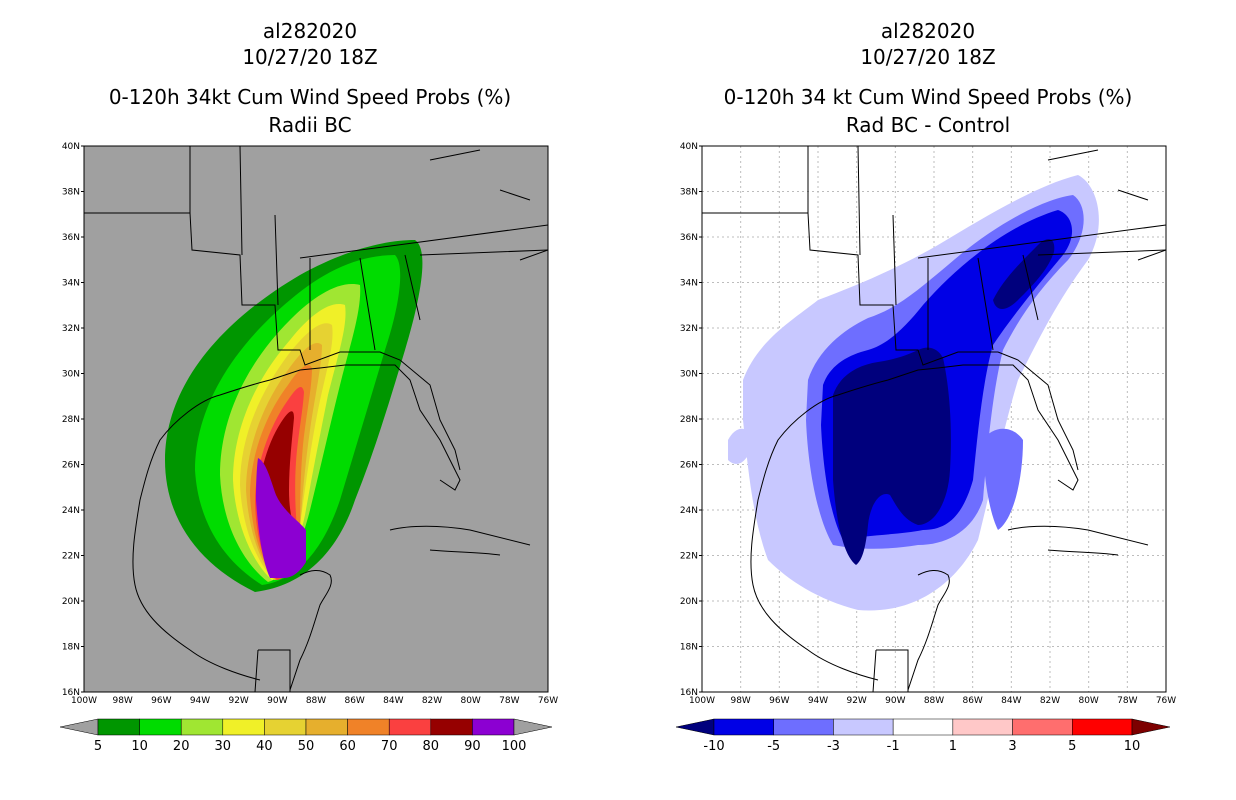 The width and height of the screenshot is (1236, 800). Describe the element at coordinates (928, 125) in the screenshot. I see `right-subtitle: Rad BC - Control` at that location.